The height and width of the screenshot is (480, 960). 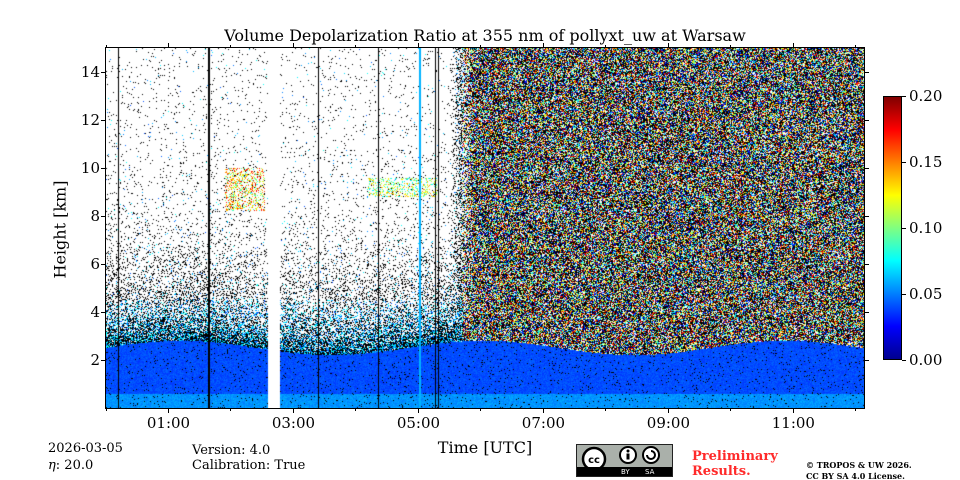 What do you see at coordinates (95, 216) in the screenshot?
I see `y-tick-label: 8` at bounding box center [95, 216].